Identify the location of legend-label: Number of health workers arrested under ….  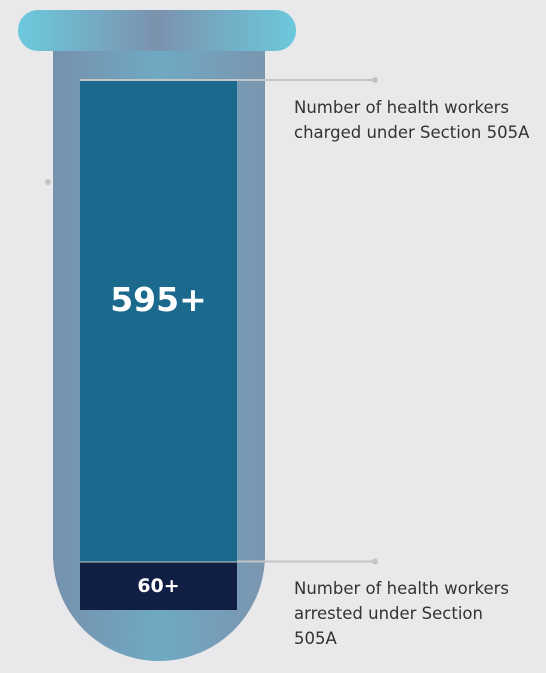
(402, 614).